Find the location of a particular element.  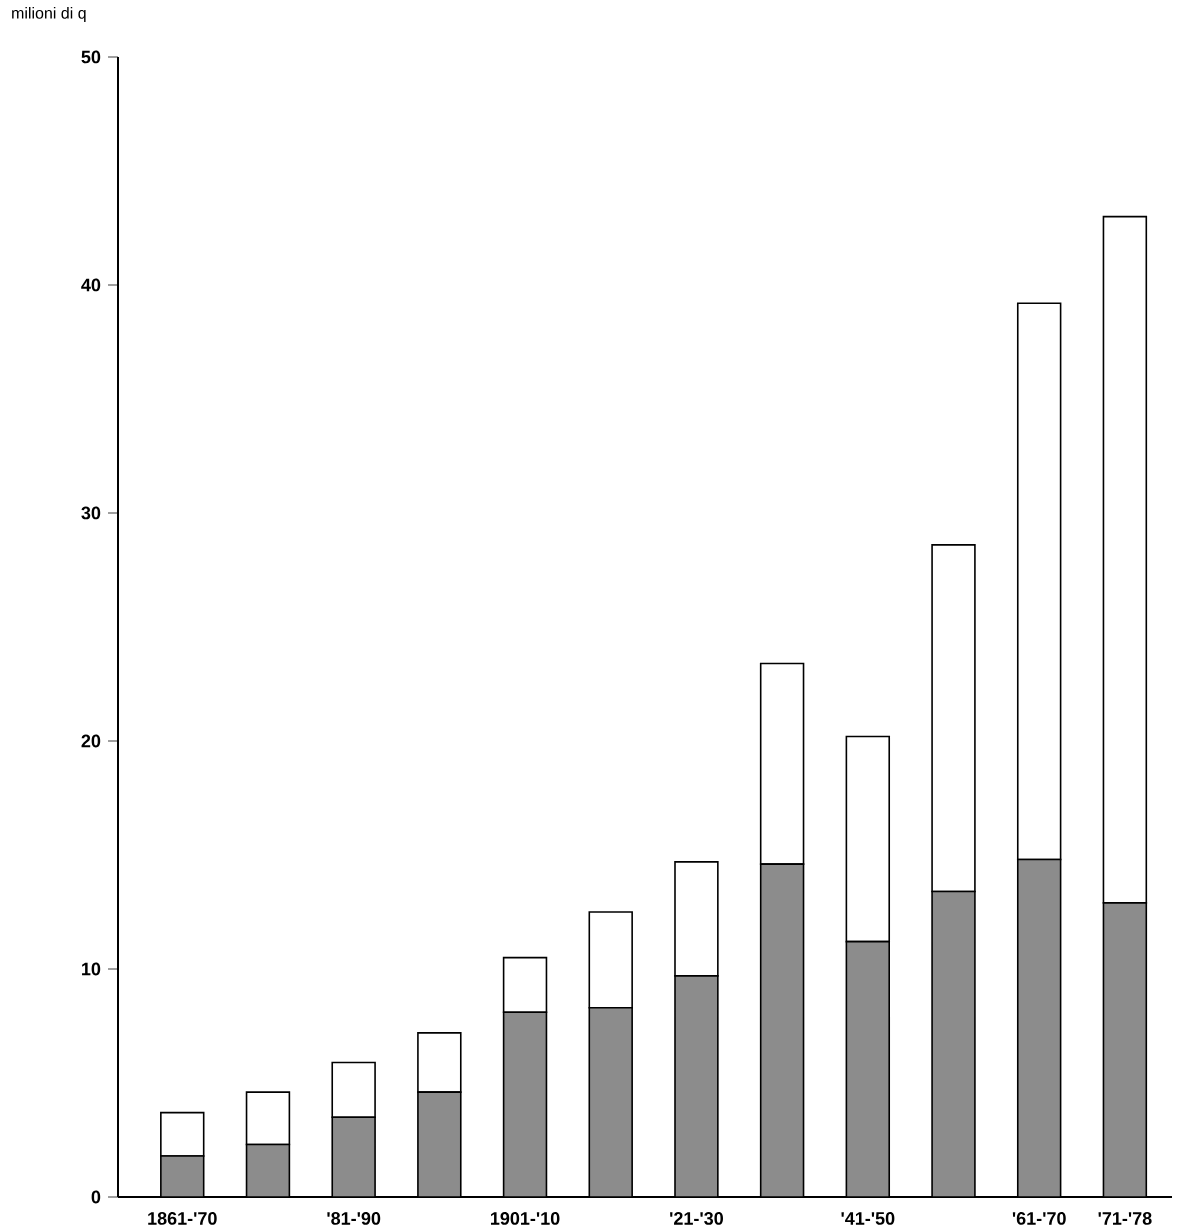

x-tick-label: '41-'50 is located at coordinates (868, 1218).